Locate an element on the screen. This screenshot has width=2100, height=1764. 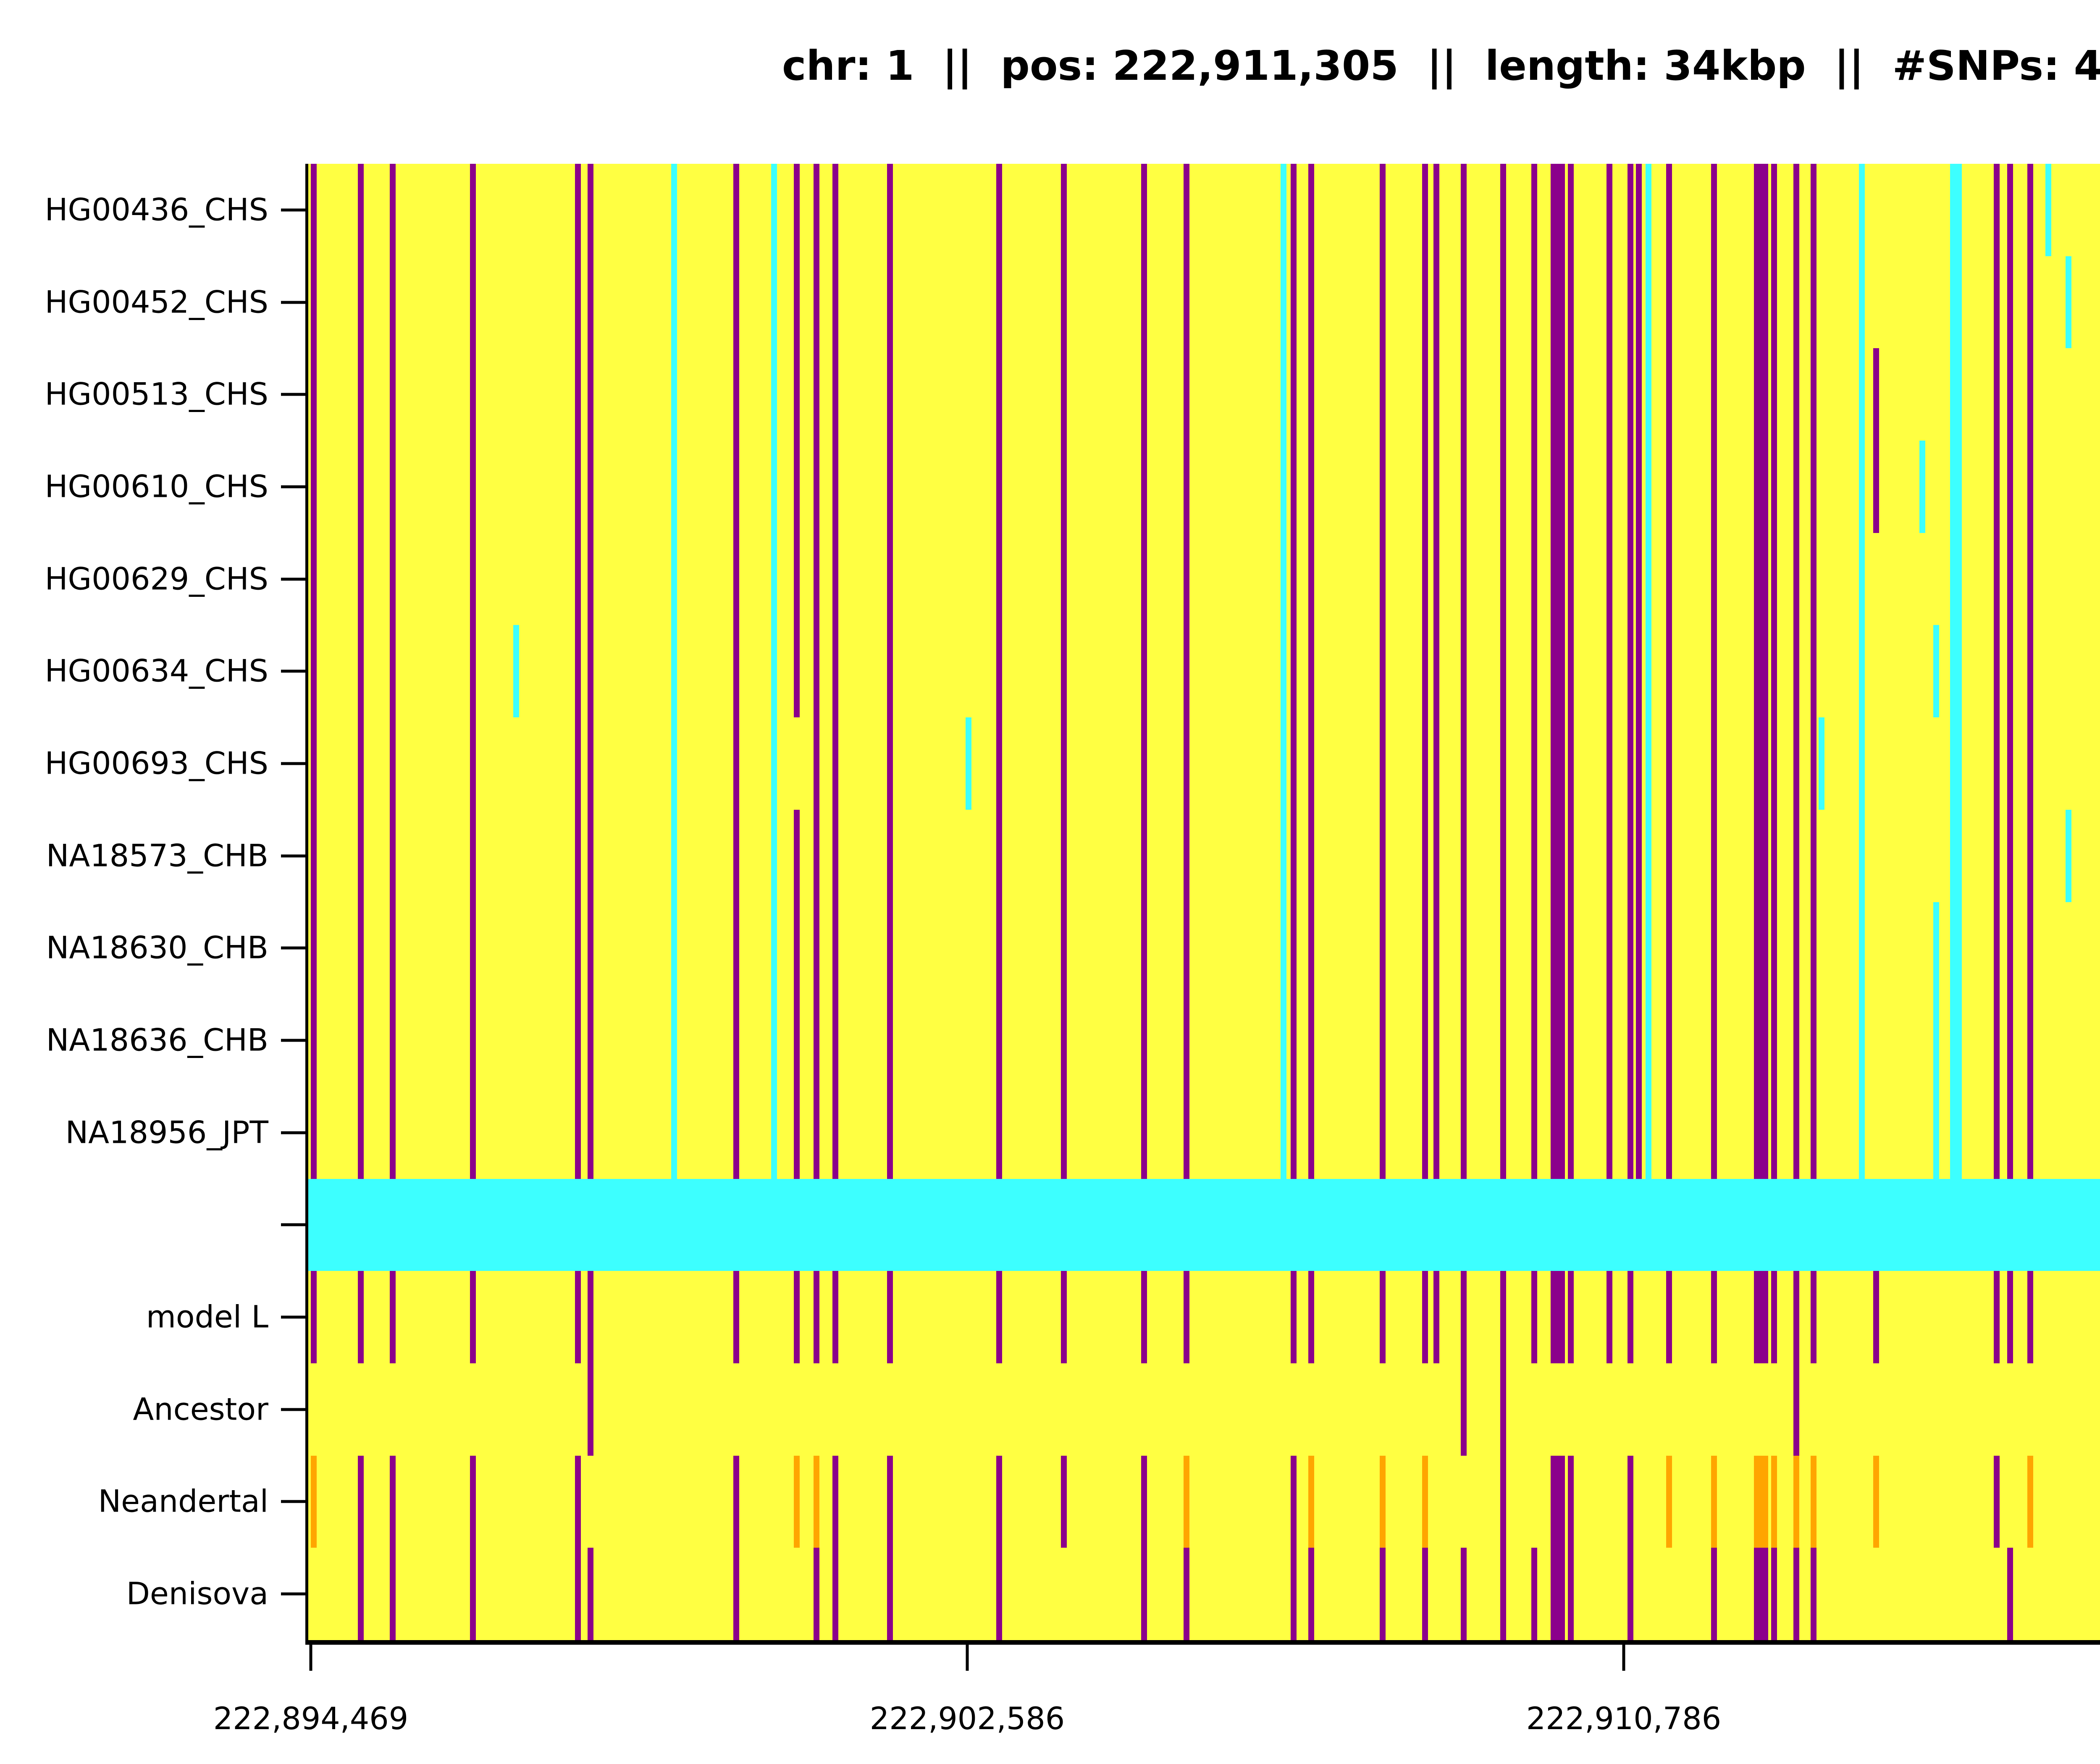
y-axis-label: Ancestor is located at coordinates (200, 1409).